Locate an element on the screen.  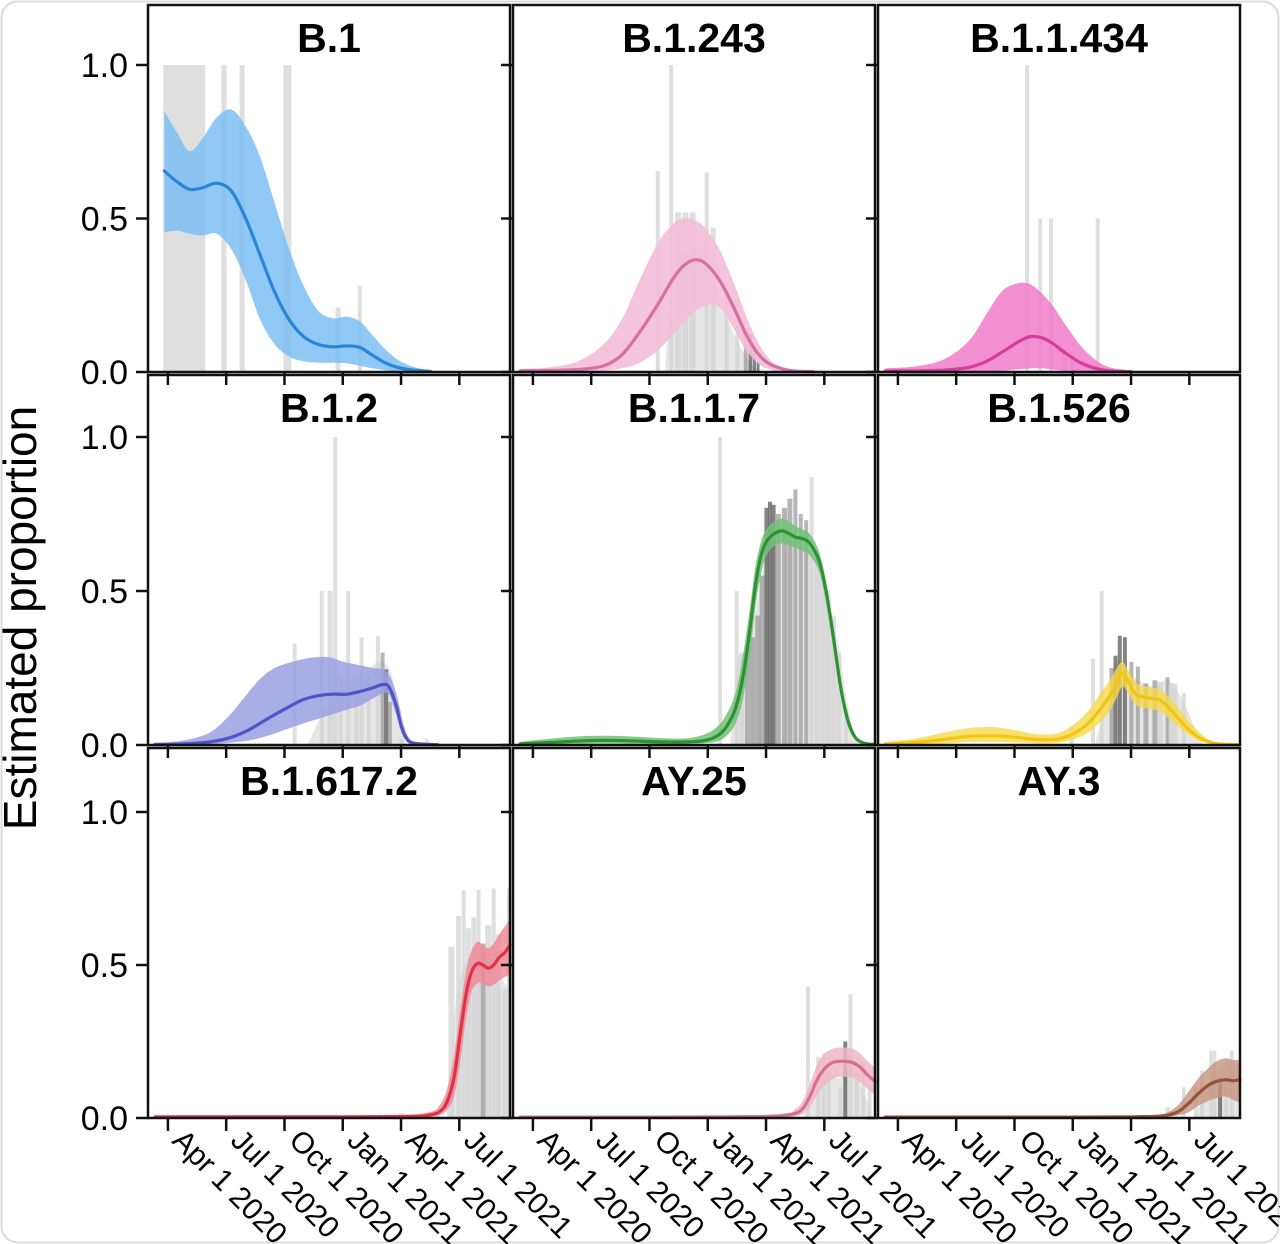
panel-title-B-1-2: B.1.2 is located at coordinates (329, 408).